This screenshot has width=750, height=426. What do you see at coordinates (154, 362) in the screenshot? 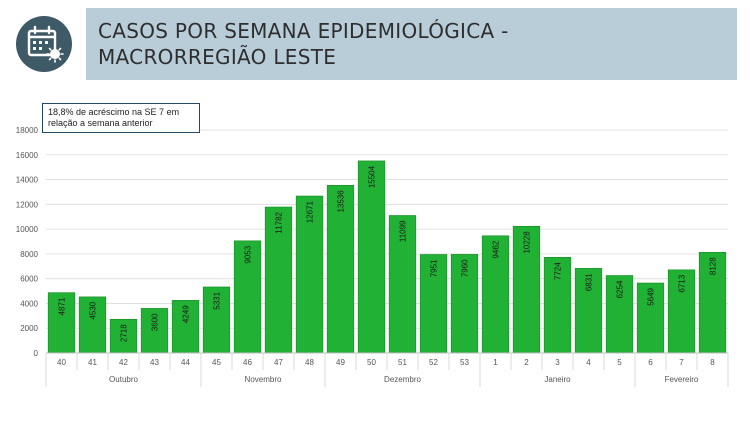
I see `x-tick-label: 43` at bounding box center [154, 362].